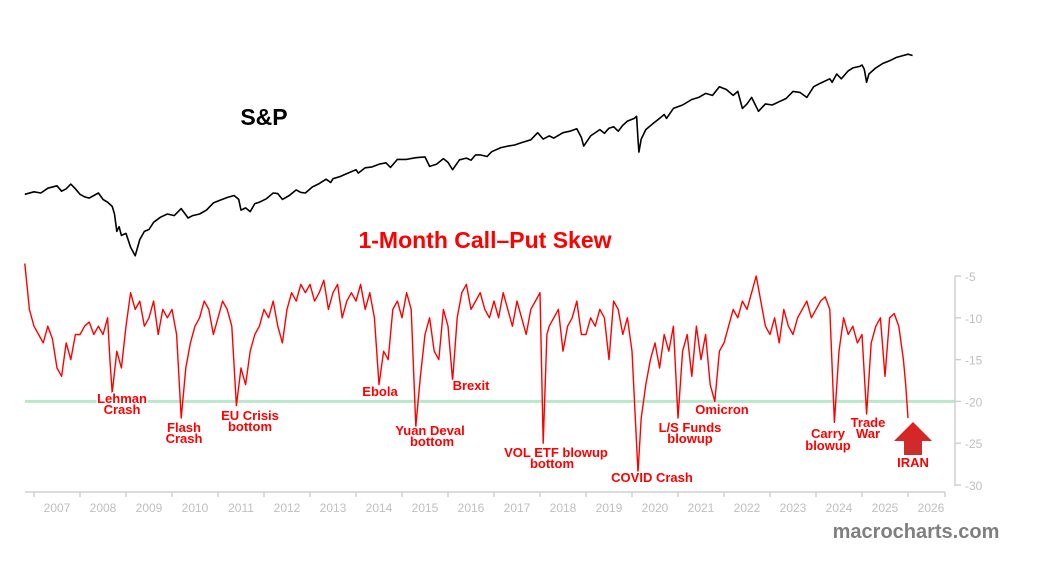  What do you see at coordinates (652, 477) in the screenshot?
I see `annotation-covid-crash: COVID Crash` at bounding box center [652, 477].